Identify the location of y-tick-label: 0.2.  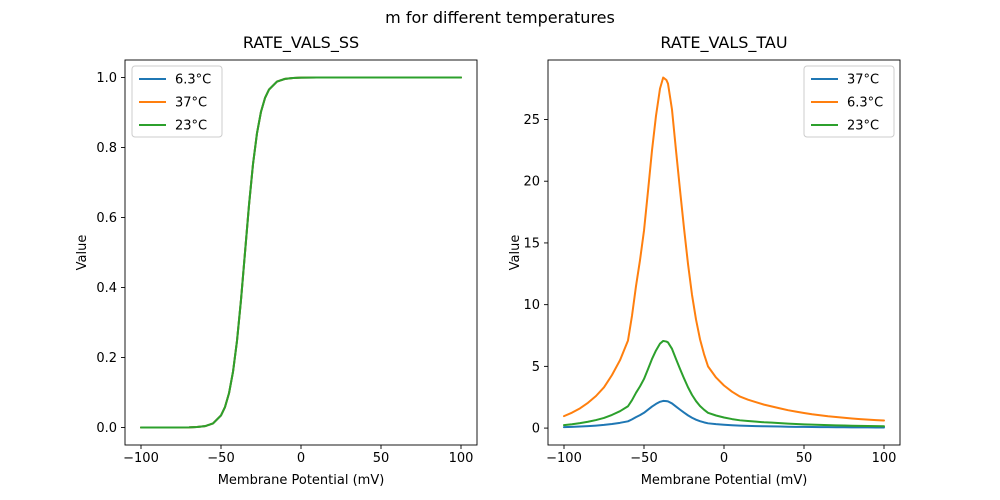
(106, 358).